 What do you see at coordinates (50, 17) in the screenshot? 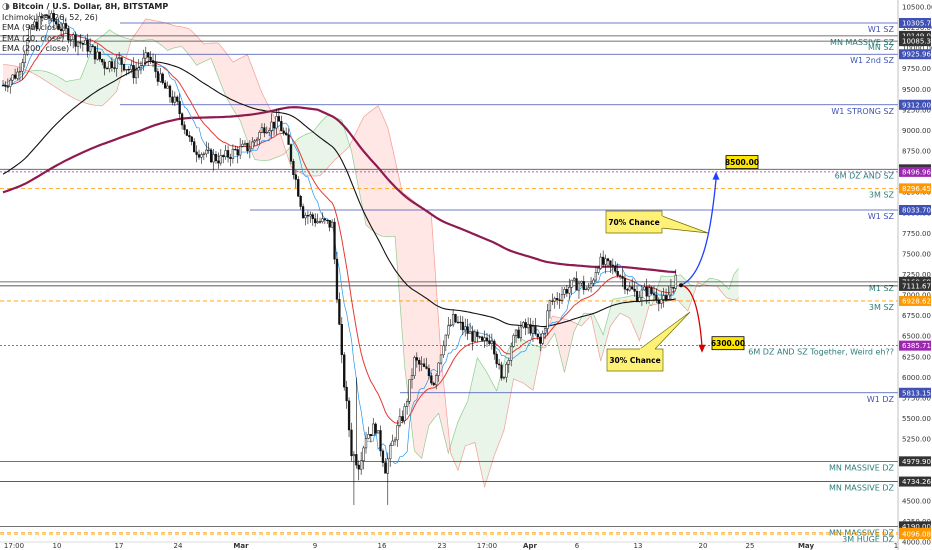
I see `legend-ichimoku: Ichimoku (9, 26, 52, 26)` at bounding box center [50, 17].